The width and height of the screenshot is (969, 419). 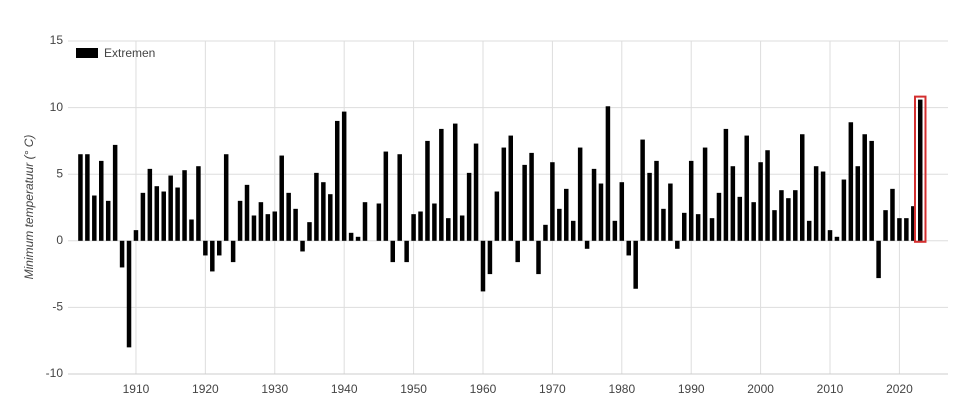 I want to click on x-tick-label: 1930, so click(x=274, y=389).